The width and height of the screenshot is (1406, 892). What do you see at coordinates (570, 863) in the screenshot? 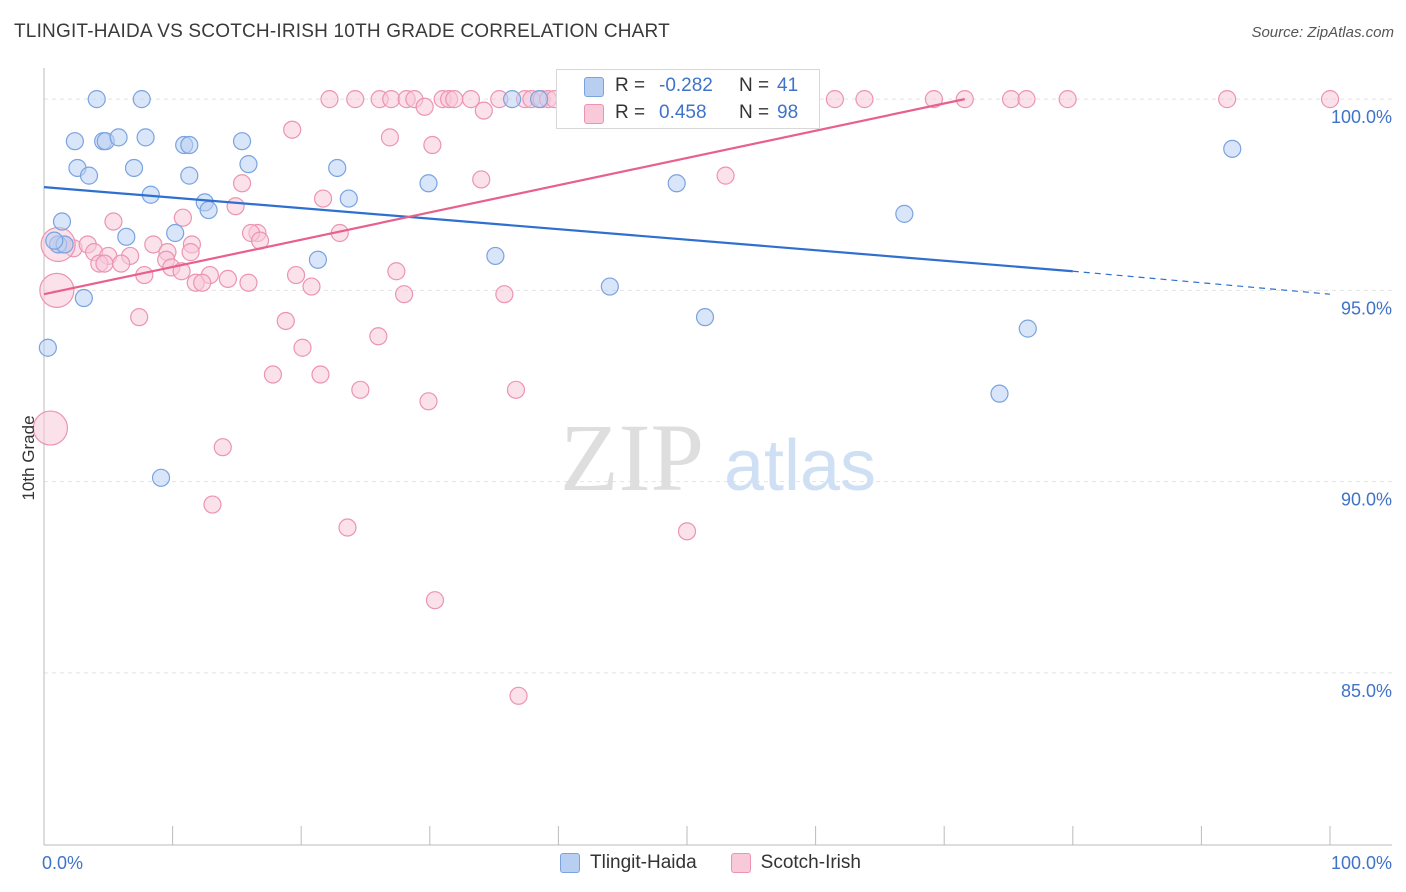
I see `legend-swatch-blue` at bounding box center [570, 863].